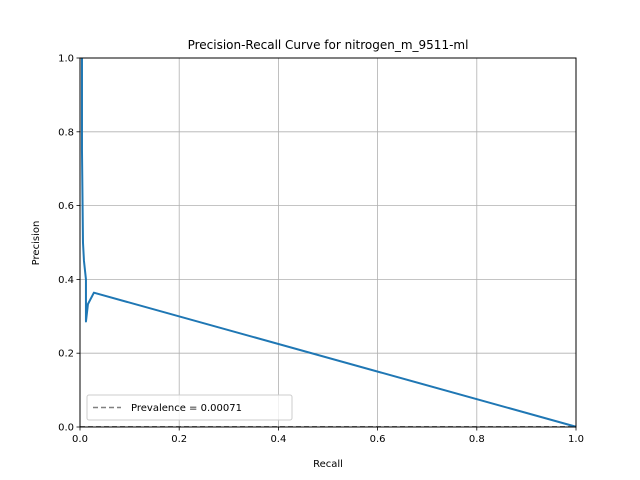  What do you see at coordinates (36, 243) in the screenshot?
I see `y-axis-label: Precision` at bounding box center [36, 243].